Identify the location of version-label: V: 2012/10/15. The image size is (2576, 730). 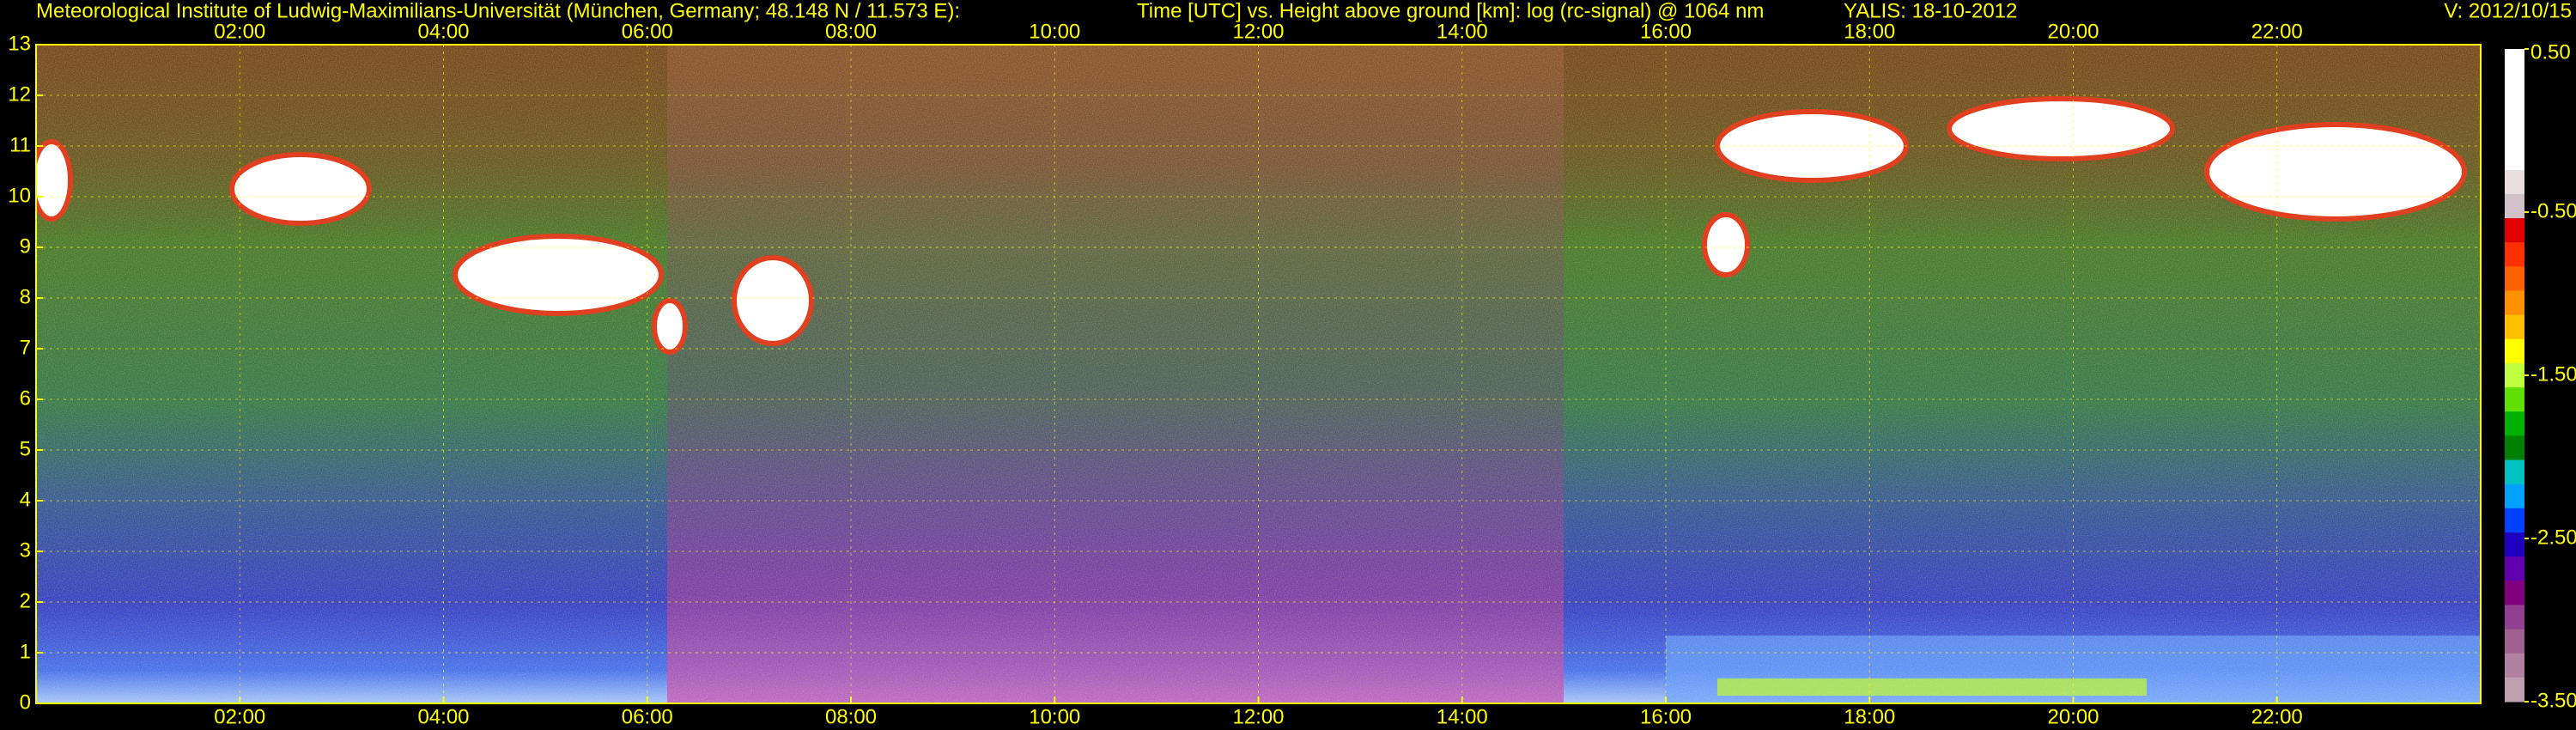
(2508, 11).